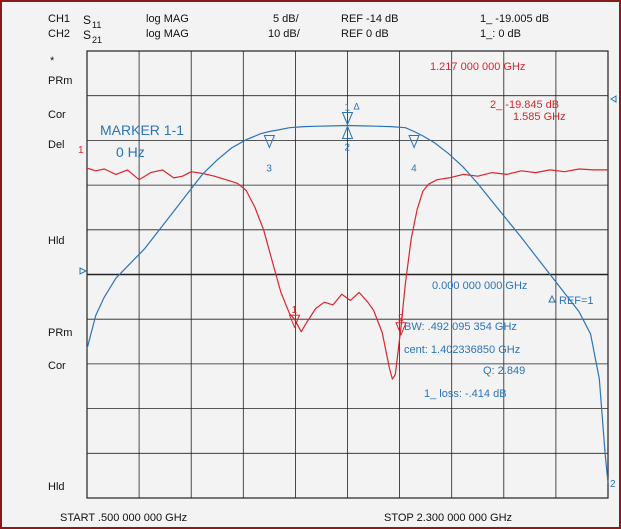 This screenshot has height=529, width=621. What do you see at coordinates (87, 35) in the screenshot?
I see `ch2-param: S` at bounding box center [87, 35].